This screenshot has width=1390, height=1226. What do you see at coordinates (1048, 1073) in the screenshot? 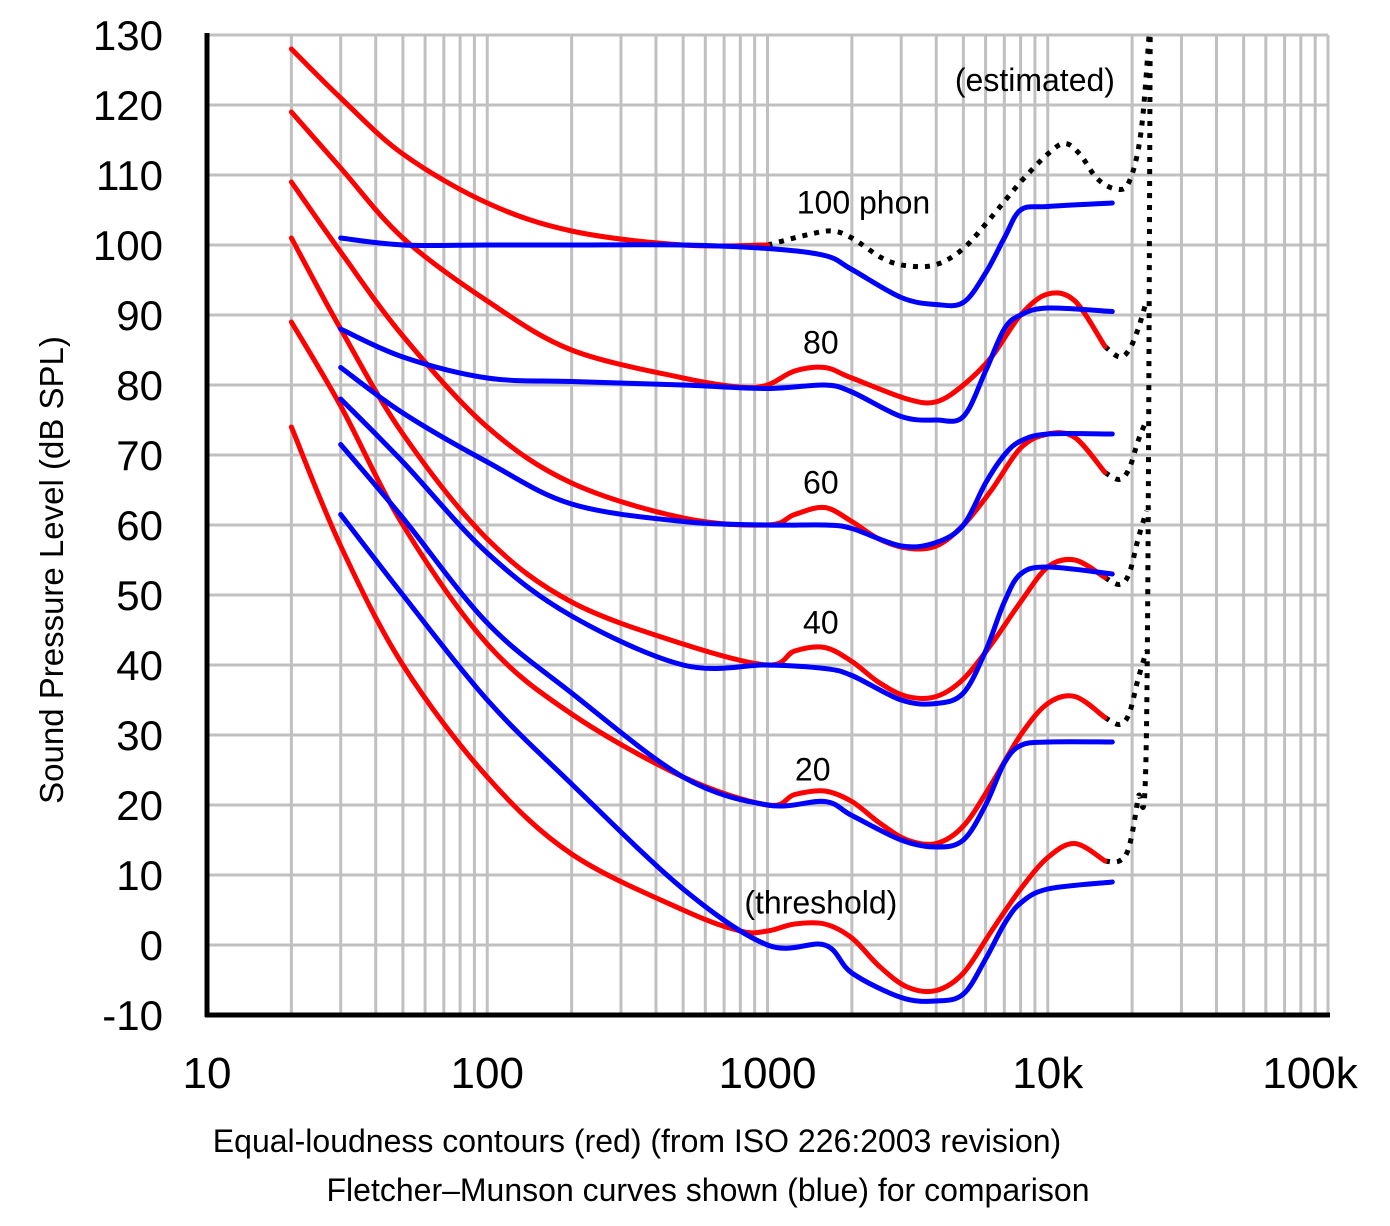
I see `x-tick-label: 10k` at bounding box center [1048, 1073].